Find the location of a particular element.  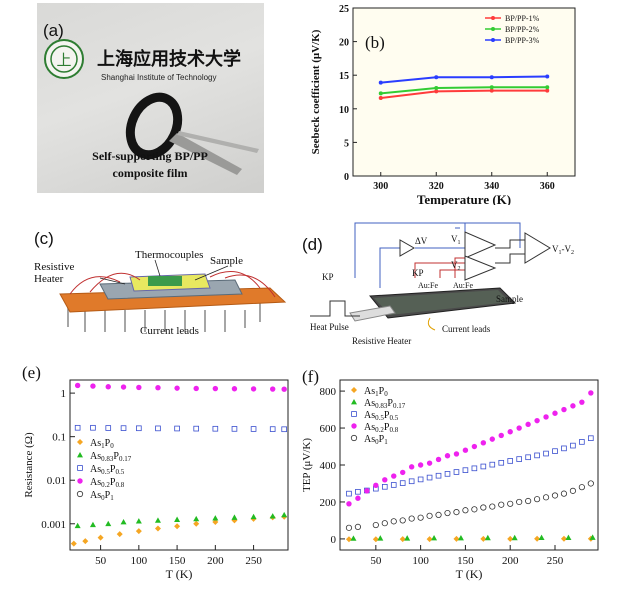

ytick-label-b: 5 is located at coordinates (346, 143).